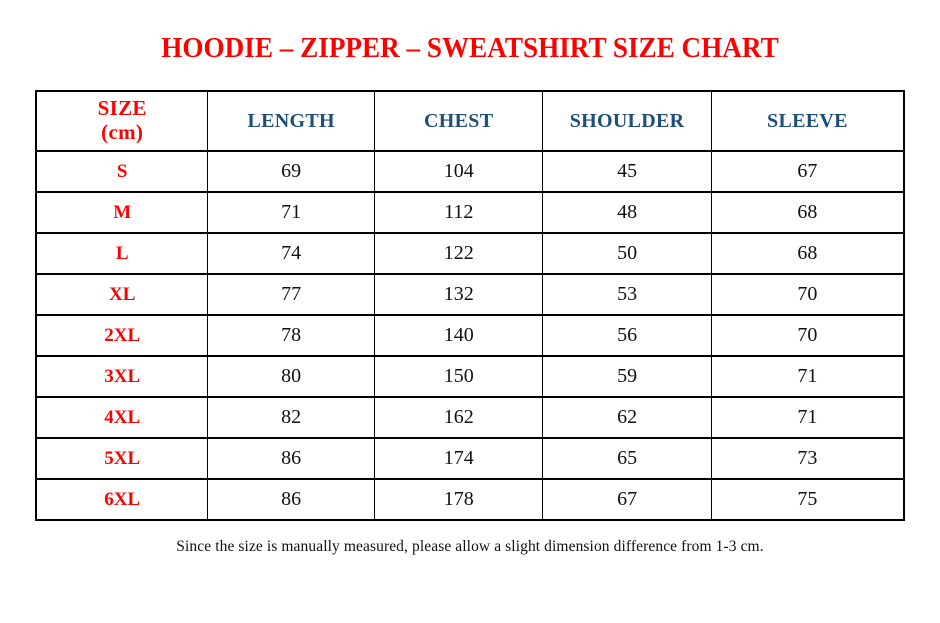 This screenshot has height=623, width=940. Describe the element at coordinates (122, 212) in the screenshot. I see `size-label: M` at that location.